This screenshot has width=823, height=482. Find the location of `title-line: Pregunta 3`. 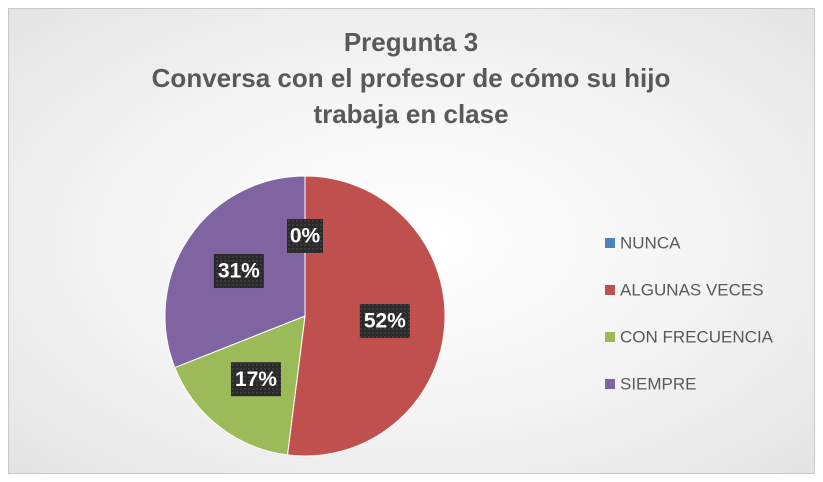

title-line: Pregunta 3 is located at coordinates (411, 42).